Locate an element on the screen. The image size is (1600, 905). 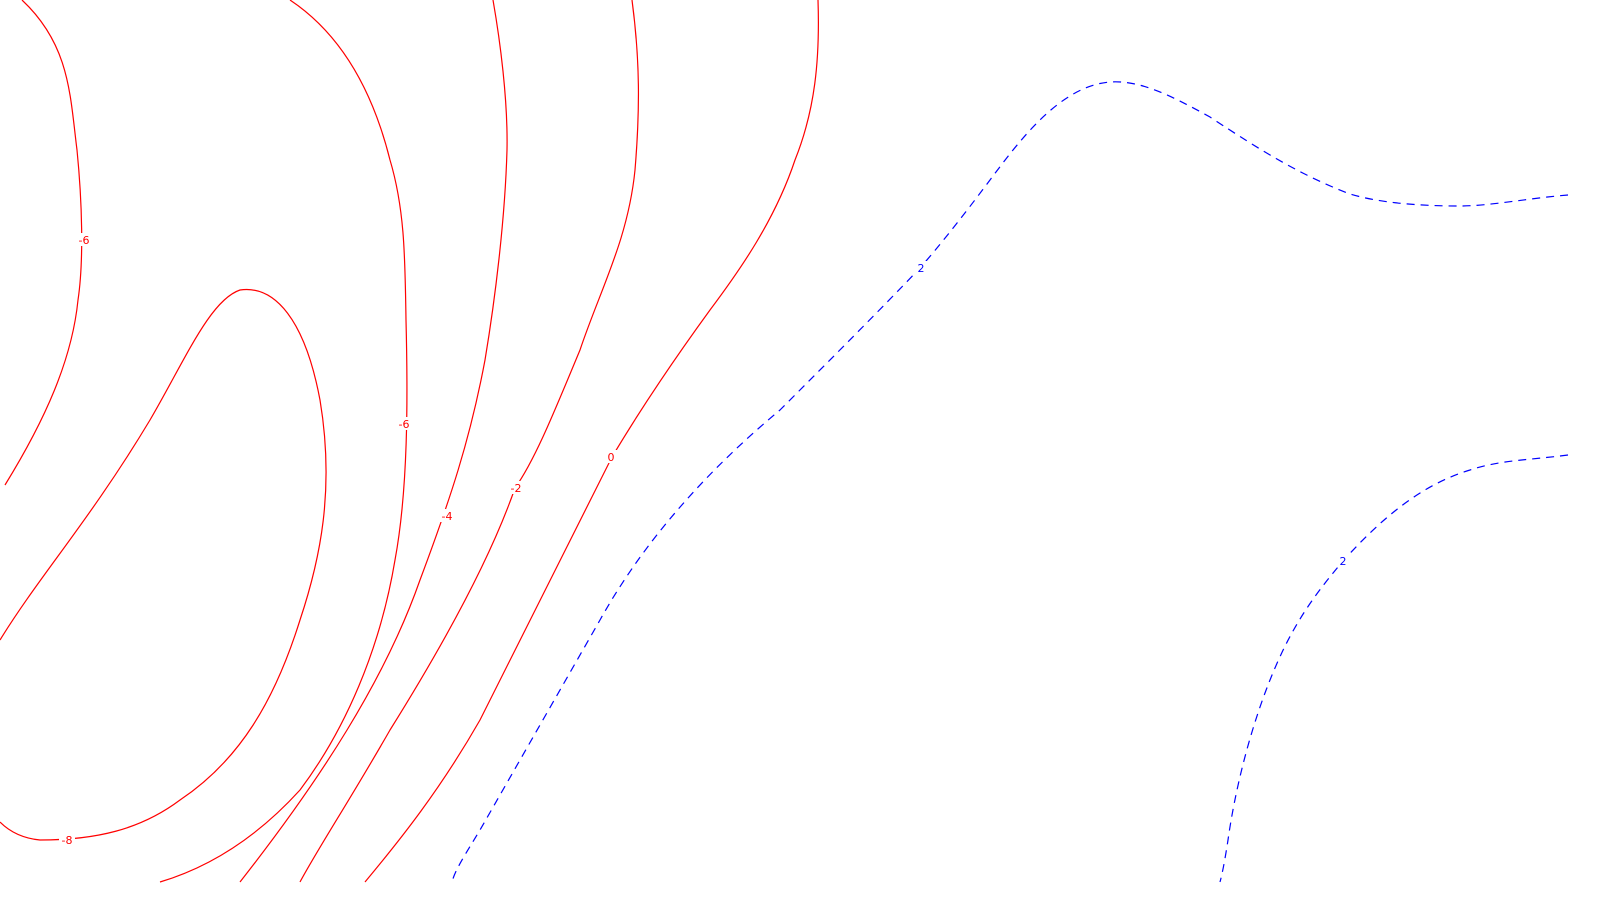
contour-label: 0 is located at coordinates (611, 457).